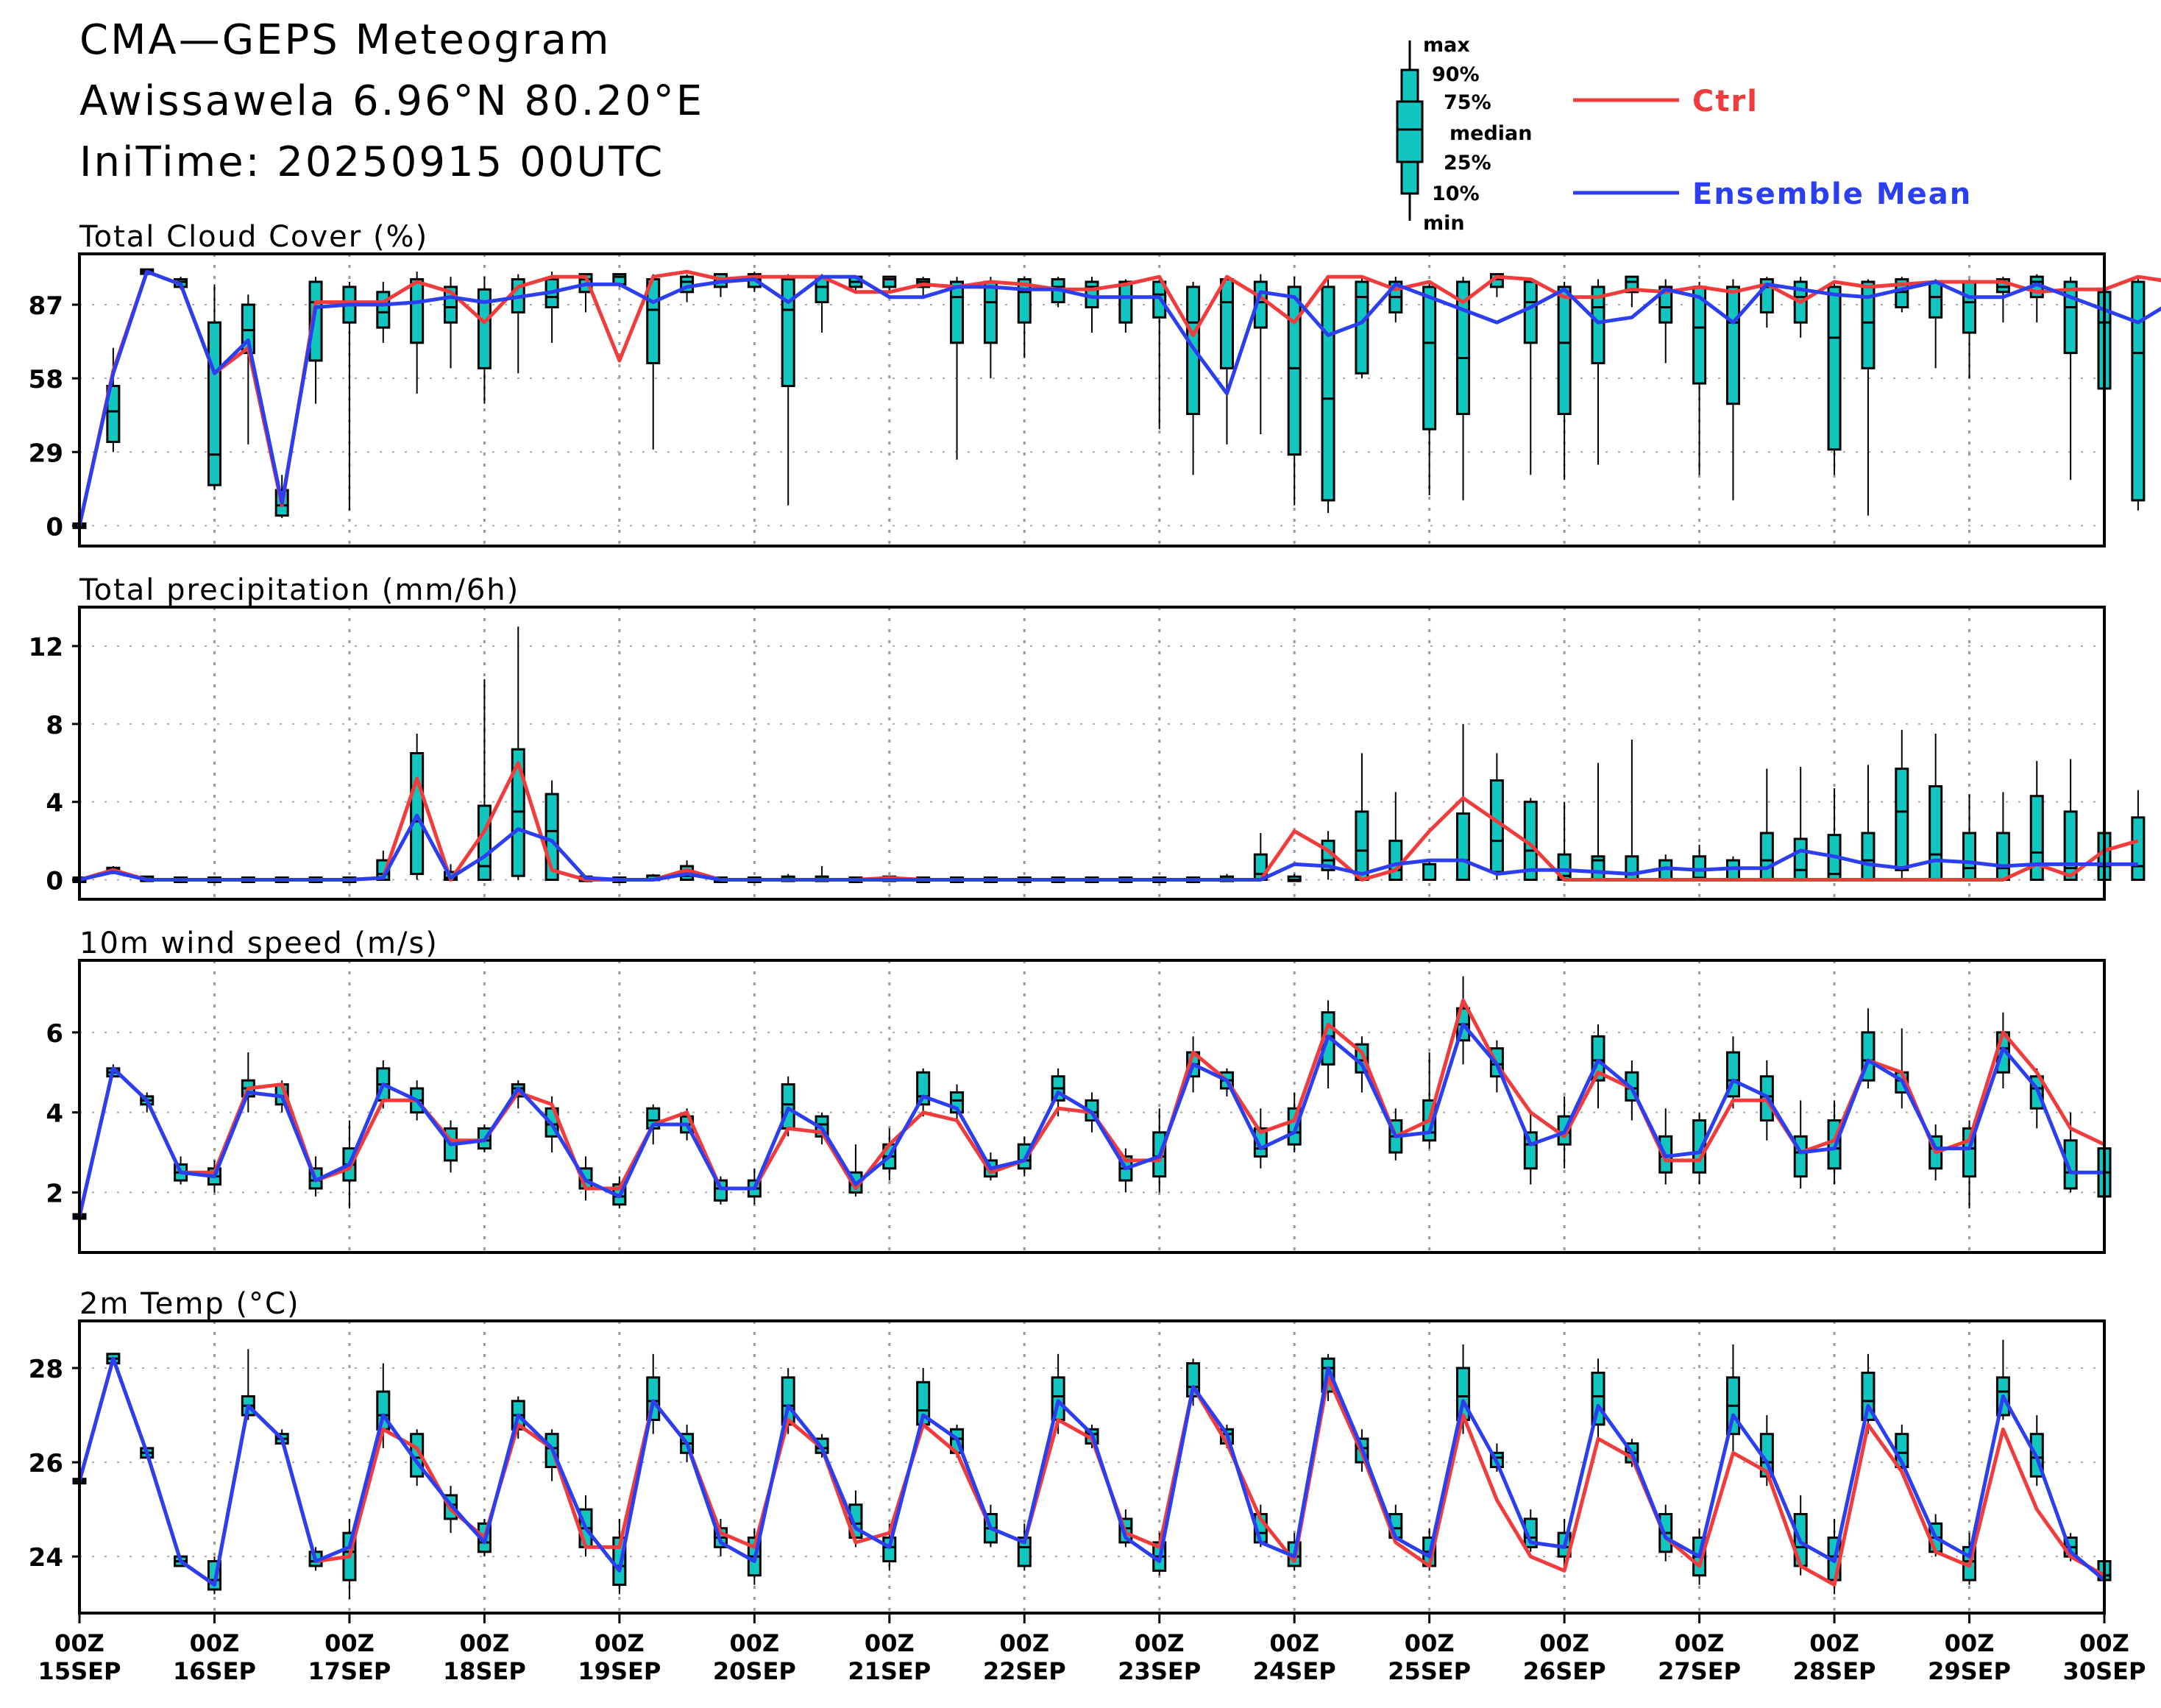 This screenshot has width=2161, height=1708. Describe the element at coordinates (79, 1671) in the screenshot. I see `x-tick-date: 15SEP` at that location.